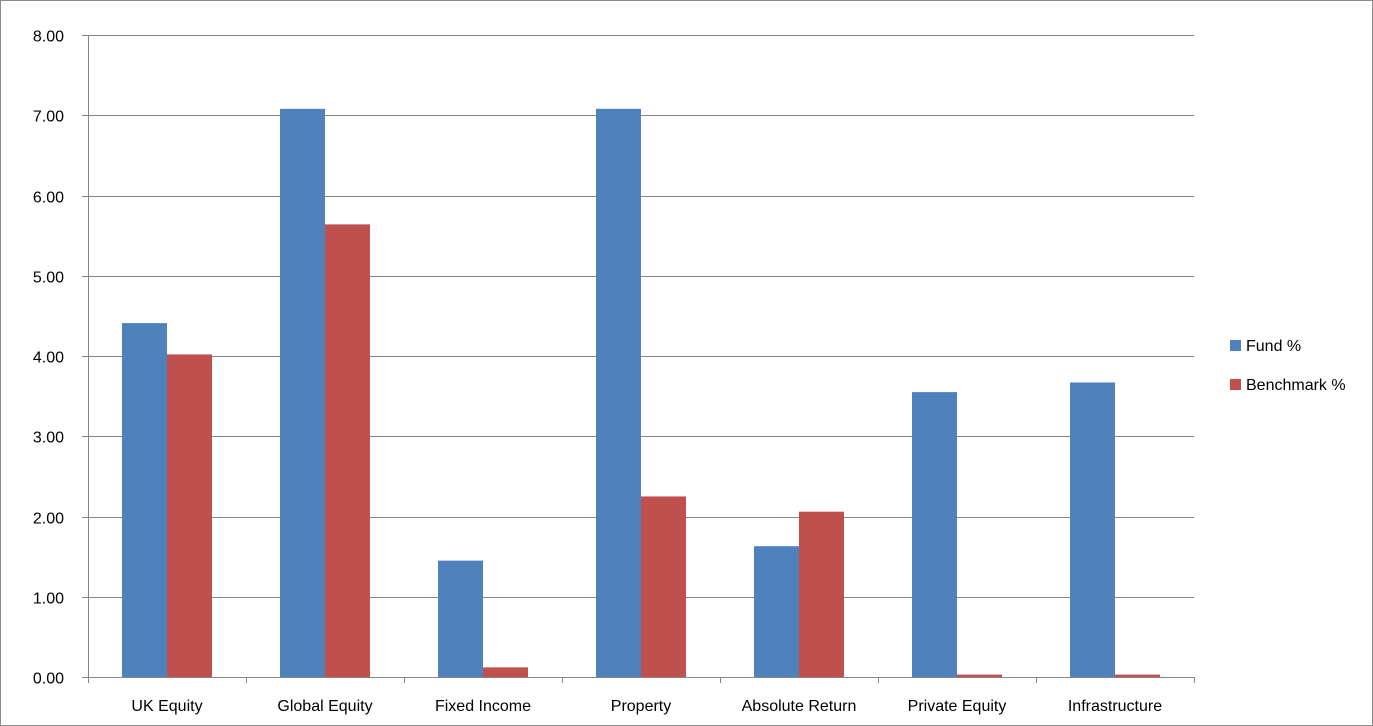 The height and width of the screenshot is (726, 1373). What do you see at coordinates (641, 706) in the screenshot?
I see `x-category-label: Property` at bounding box center [641, 706].